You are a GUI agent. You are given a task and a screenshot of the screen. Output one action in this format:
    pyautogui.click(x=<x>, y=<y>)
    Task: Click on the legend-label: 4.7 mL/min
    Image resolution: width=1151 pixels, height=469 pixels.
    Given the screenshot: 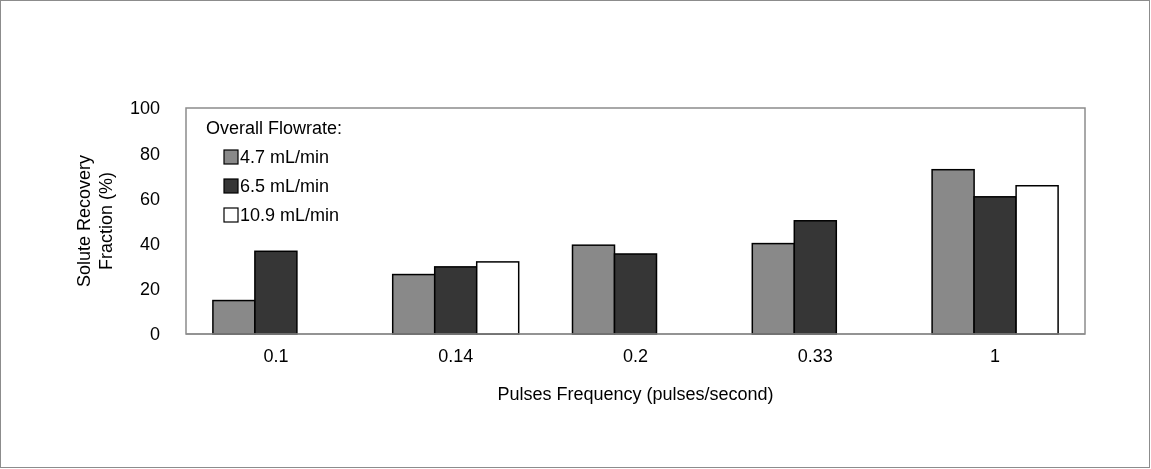 What is the action you would take?
    pyautogui.click(x=285, y=157)
    